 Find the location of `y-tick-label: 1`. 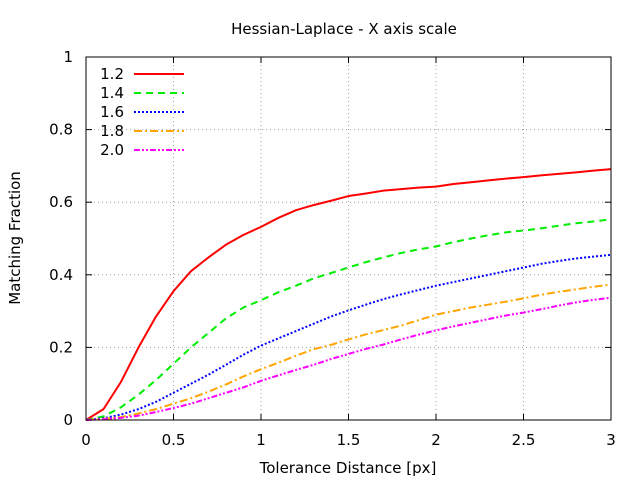

y-tick-label: 1 is located at coordinates (68, 57).